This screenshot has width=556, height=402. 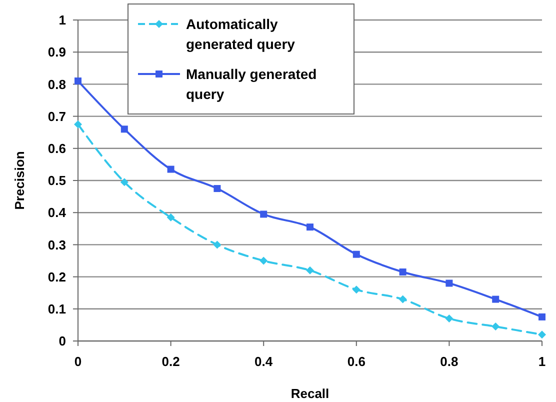 What do you see at coordinates (542, 361) in the screenshot?
I see `x-tick-label: 1` at bounding box center [542, 361].